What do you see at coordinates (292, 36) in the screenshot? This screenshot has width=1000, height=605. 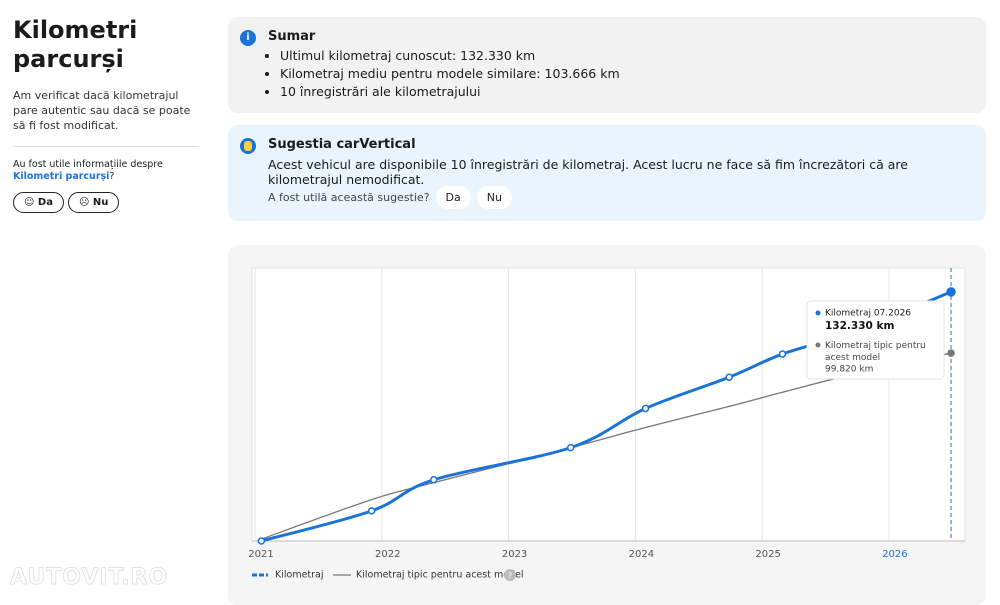 I see `summary-title: Sumar` at bounding box center [292, 36].